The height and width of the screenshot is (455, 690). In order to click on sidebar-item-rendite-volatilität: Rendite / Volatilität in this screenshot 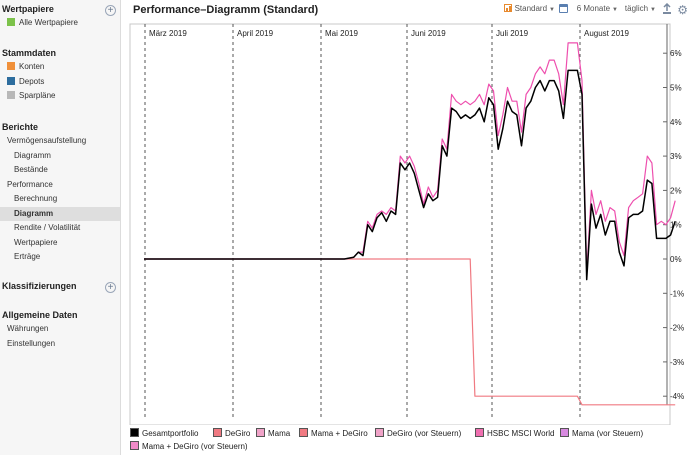, I will do `click(60, 228)`.